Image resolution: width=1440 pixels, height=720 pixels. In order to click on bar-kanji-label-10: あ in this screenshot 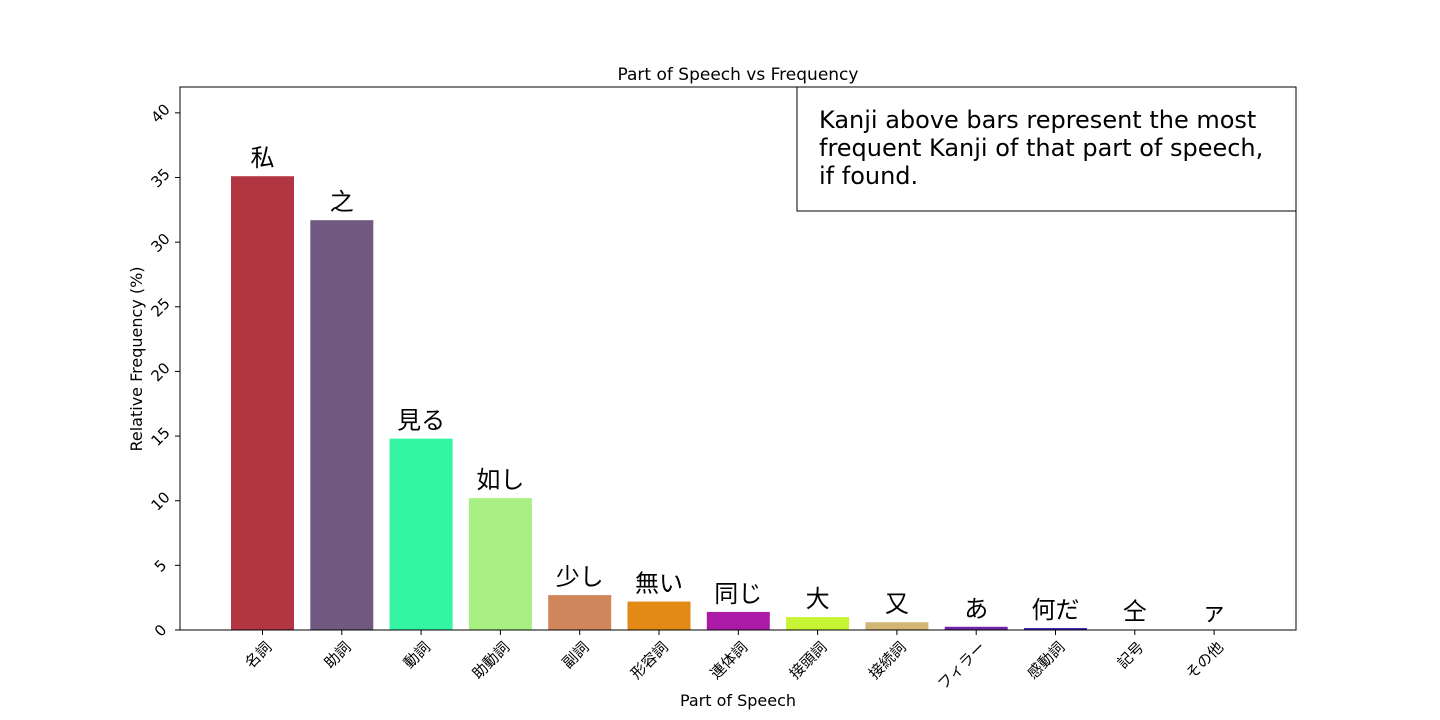, I will do `click(976, 609)`.